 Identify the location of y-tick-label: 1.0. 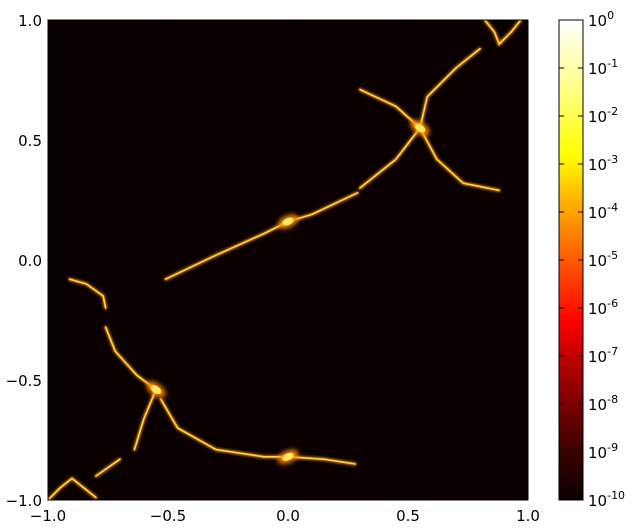
(30, 21).